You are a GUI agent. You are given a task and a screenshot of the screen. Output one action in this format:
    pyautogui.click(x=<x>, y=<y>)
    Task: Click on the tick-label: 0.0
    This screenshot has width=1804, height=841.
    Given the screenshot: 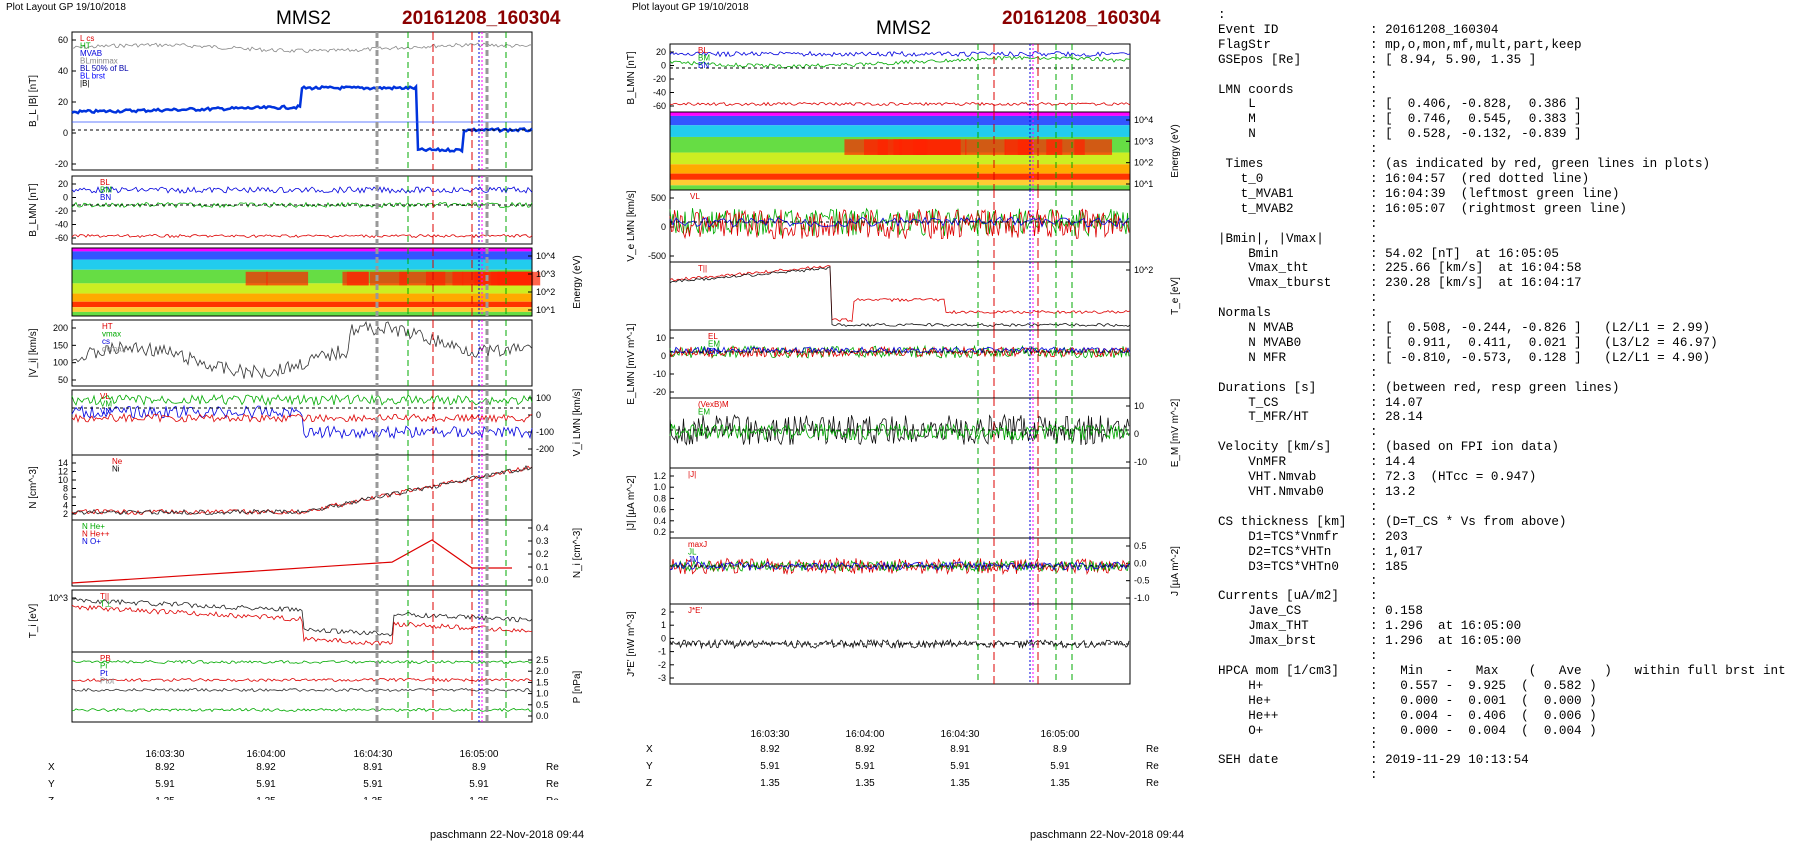 What is the action you would take?
    pyautogui.click(x=542, y=716)
    